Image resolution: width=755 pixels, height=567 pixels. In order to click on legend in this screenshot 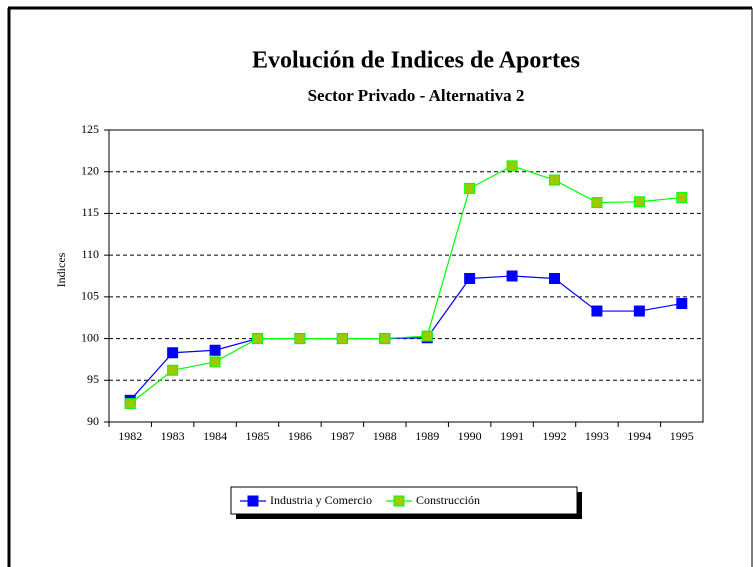, I will do `click(404, 500)`.